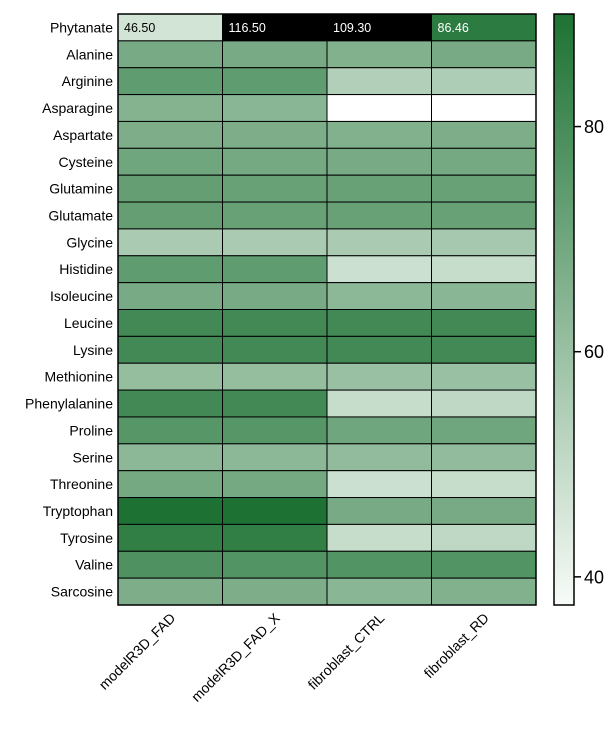 This screenshot has width=611, height=742. What do you see at coordinates (352, 28) in the screenshot?
I see `cell-value-label: 109.30` at bounding box center [352, 28].